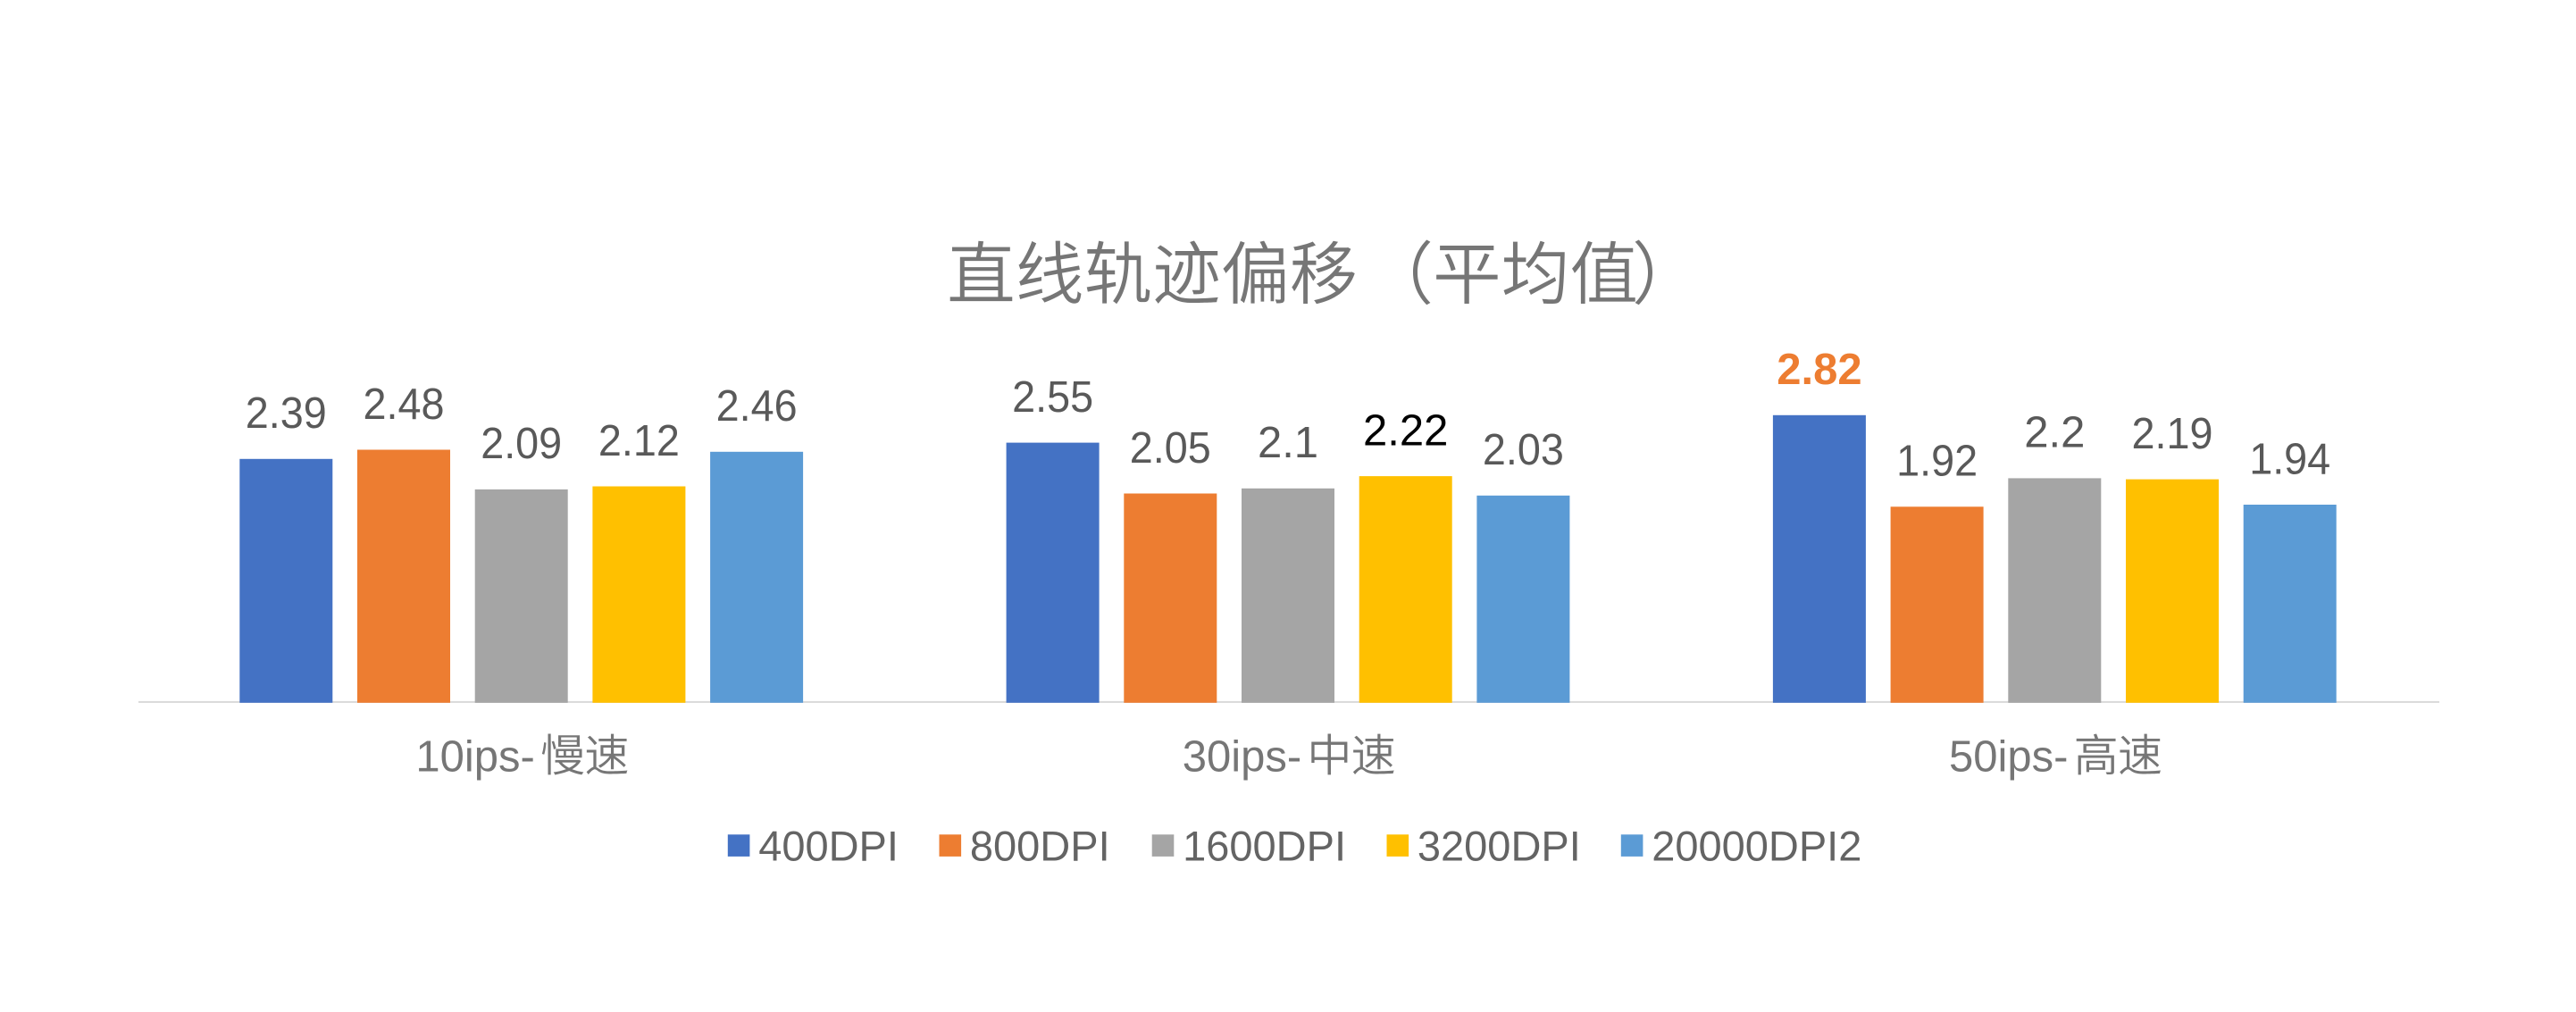 The image size is (2576, 1012). Describe the element at coordinates (2173, 434) in the screenshot. I see `svg-text: 2.19` at that location.